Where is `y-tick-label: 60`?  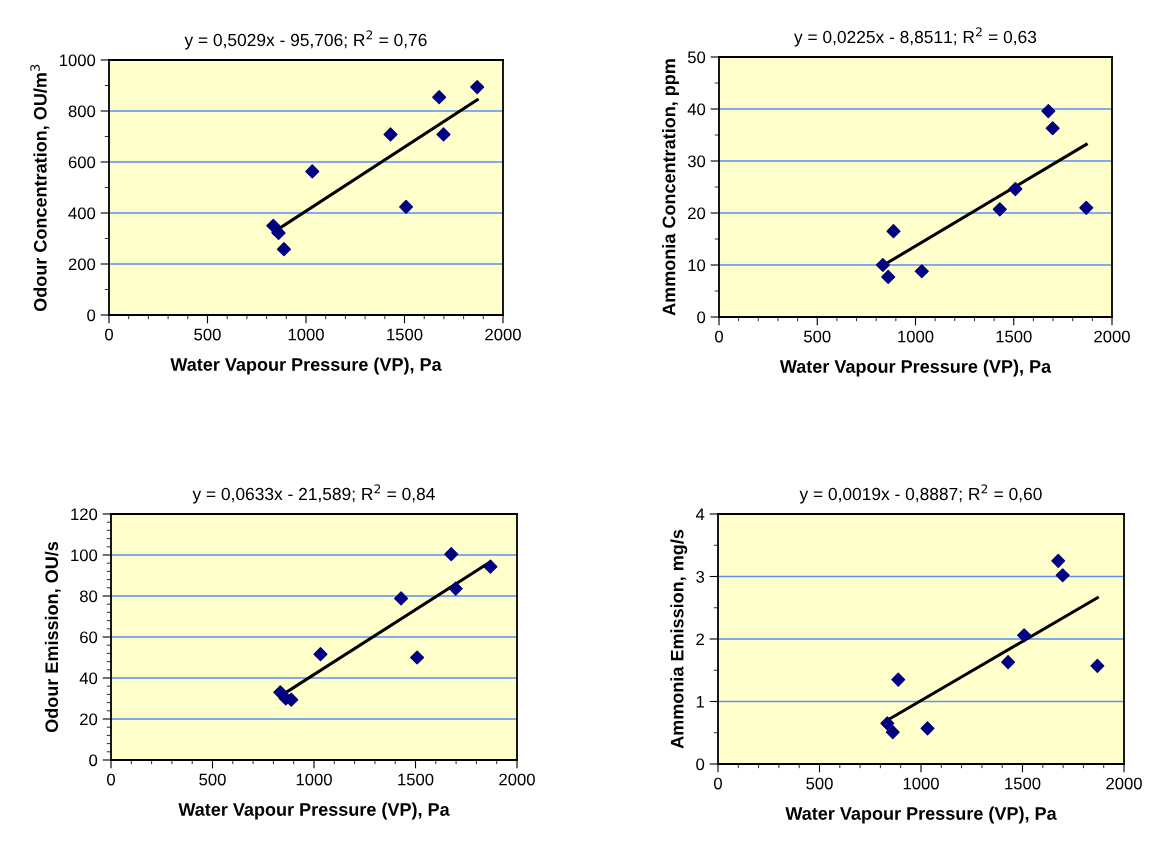
y-tick-label: 60 is located at coordinates (89, 637).